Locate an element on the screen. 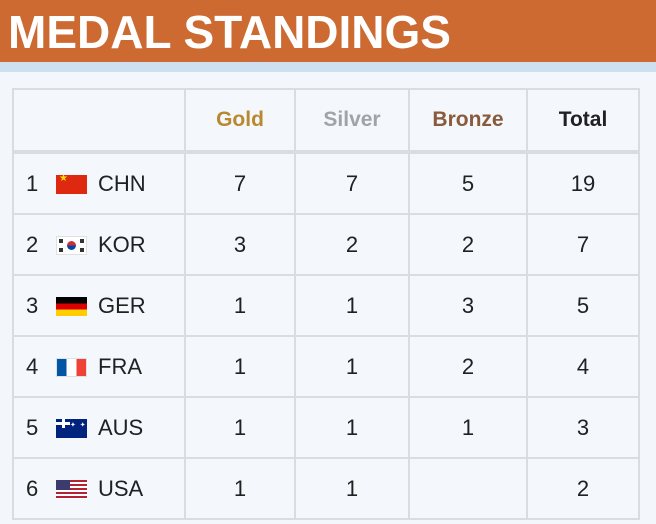 The image size is (656, 524). china-flag-icon is located at coordinates (71, 184).